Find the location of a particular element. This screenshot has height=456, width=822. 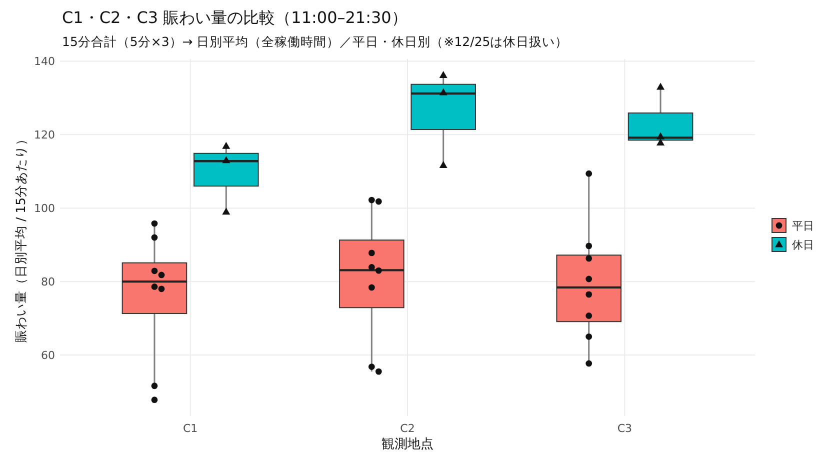

y-axis-title: 賑わい量（日別平均 / 15分あたり） is located at coordinates (20, 237).